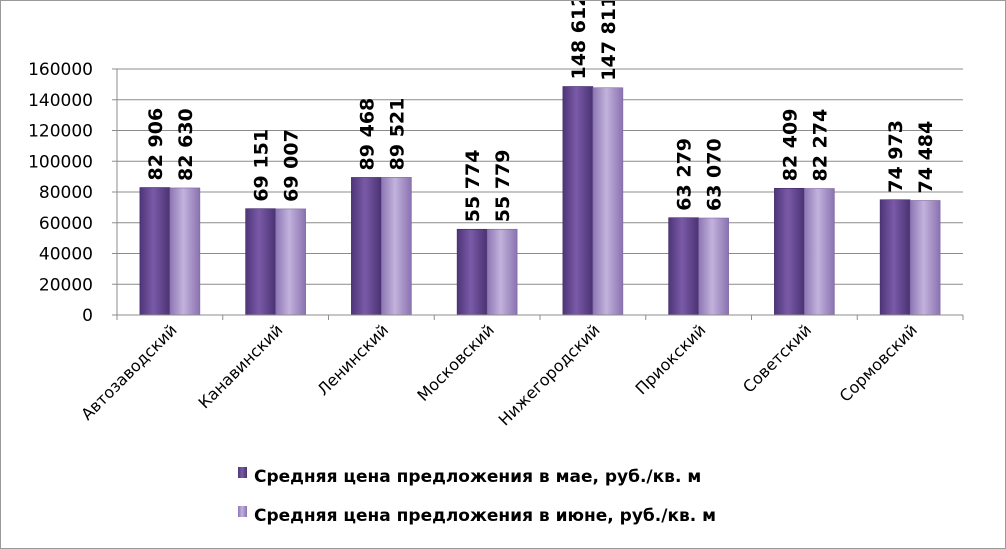  Describe the element at coordinates (292, 165) in the screenshot. I see `data-label: 69 007` at that location.